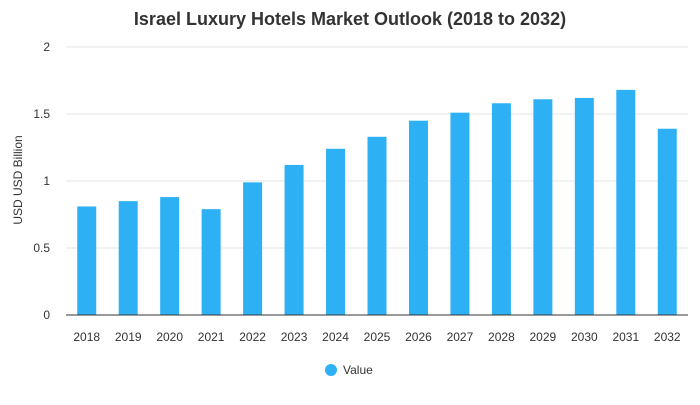 The width and height of the screenshot is (700, 405). I want to click on x-tick-label: 2020, so click(169, 337).